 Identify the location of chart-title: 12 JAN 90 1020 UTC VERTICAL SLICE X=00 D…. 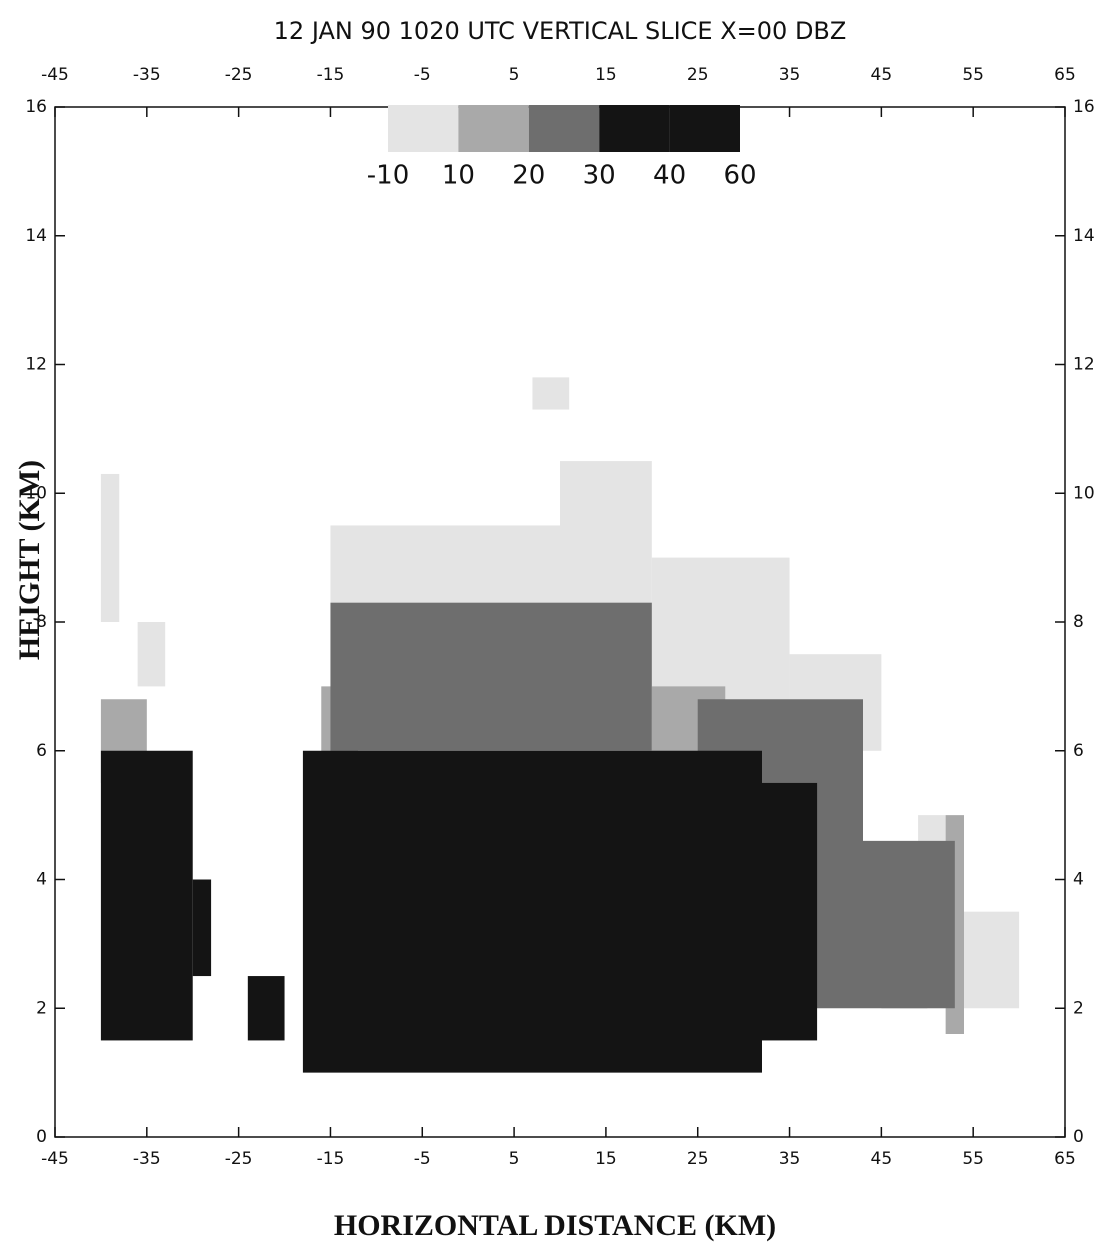
(560, 31).